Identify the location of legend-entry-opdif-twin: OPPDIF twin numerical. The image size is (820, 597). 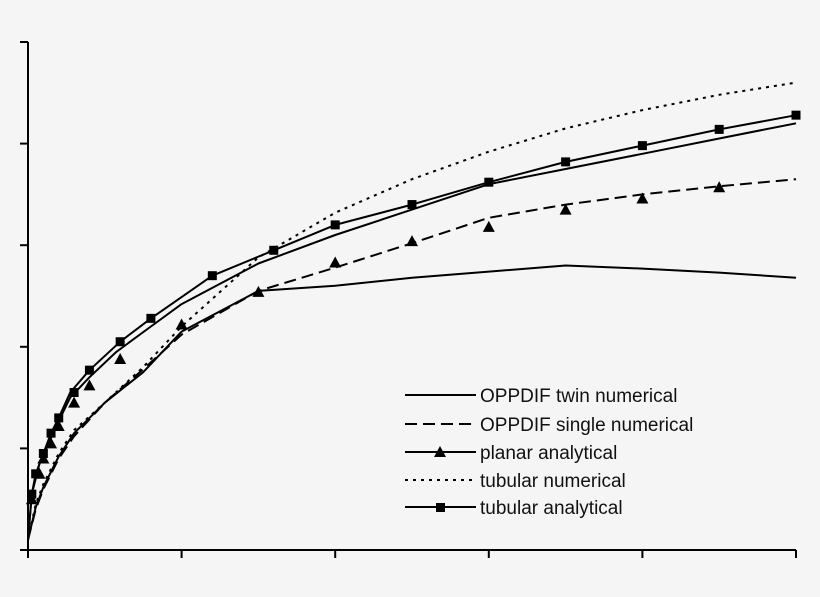
(541, 396).